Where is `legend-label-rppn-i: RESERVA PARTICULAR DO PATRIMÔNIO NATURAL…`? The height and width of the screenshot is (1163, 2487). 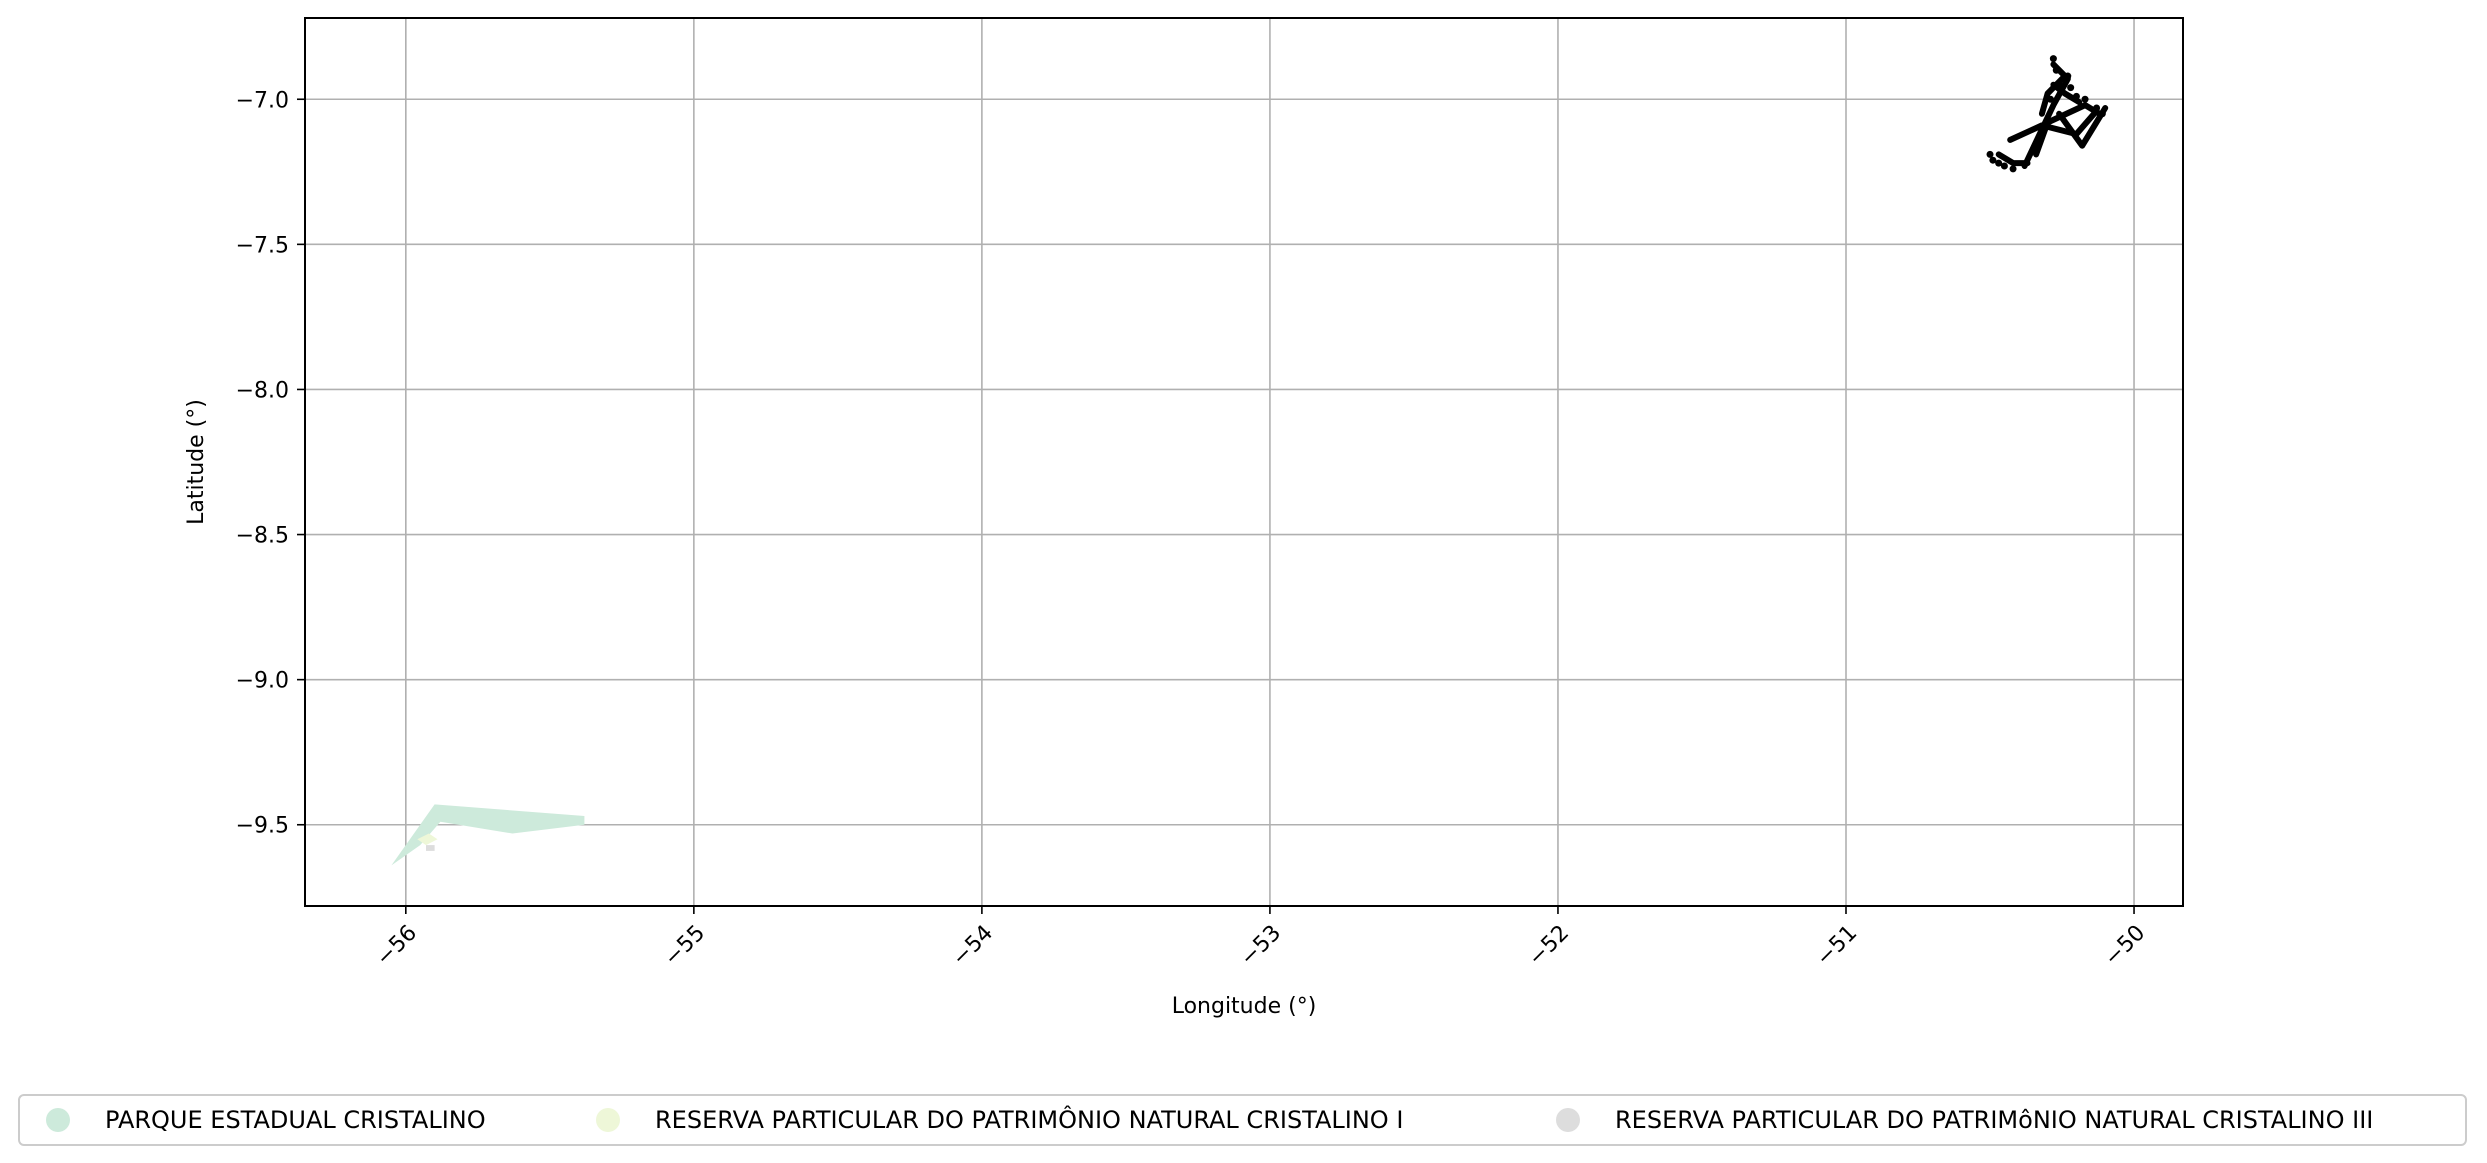 legend-label-rppn-i: RESERVA PARTICULAR DO PATRIMÔNIO NATURAL… is located at coordinates (1029, 1119).